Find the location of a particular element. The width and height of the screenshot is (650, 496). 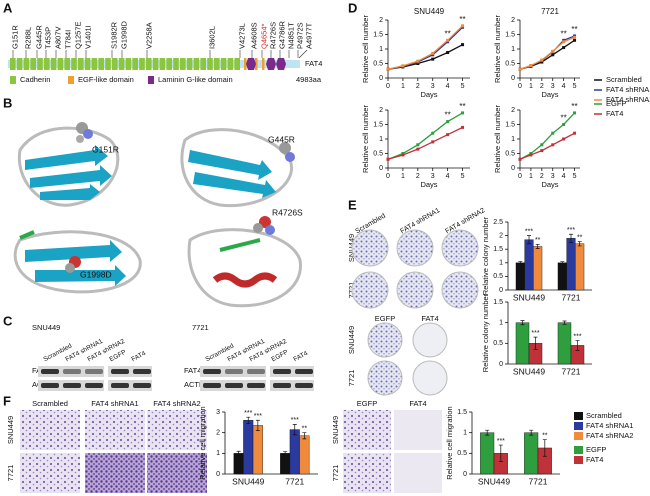

mutation-label: A4977T is located at coordinates (308, 35).